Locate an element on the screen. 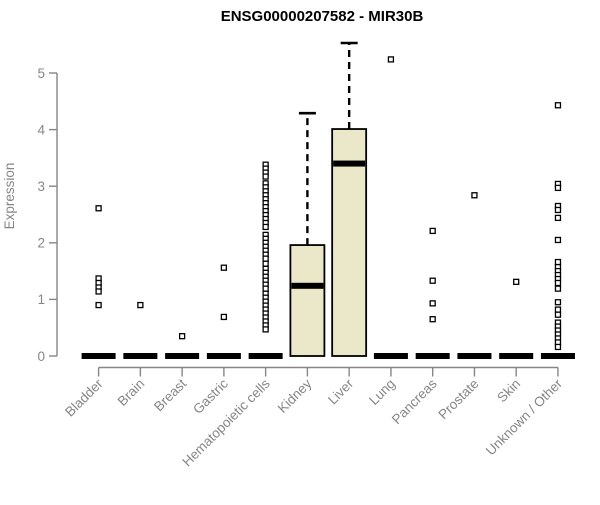 The width and height of the screenshot is (600, 505). x-tick-label-skin: Skin is located at coordinates (508, 390).